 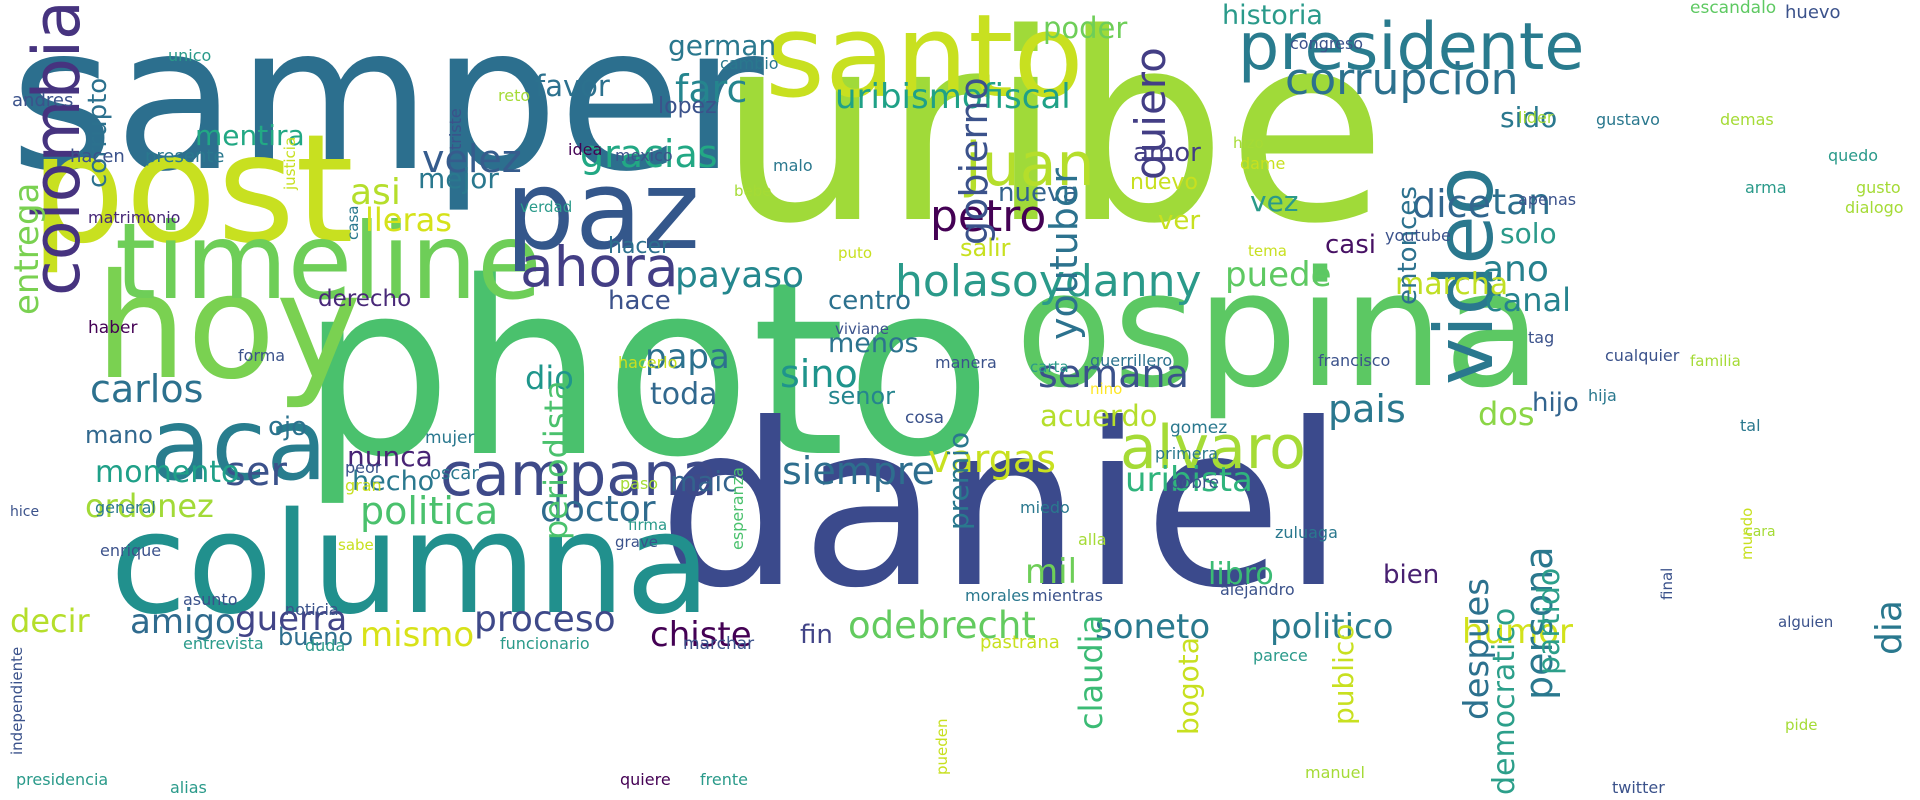 What do you see at coordinates (1278, 275) in the screenshot?
I see `cloud-word-puede: puede` at bounding box center [1278, 275].